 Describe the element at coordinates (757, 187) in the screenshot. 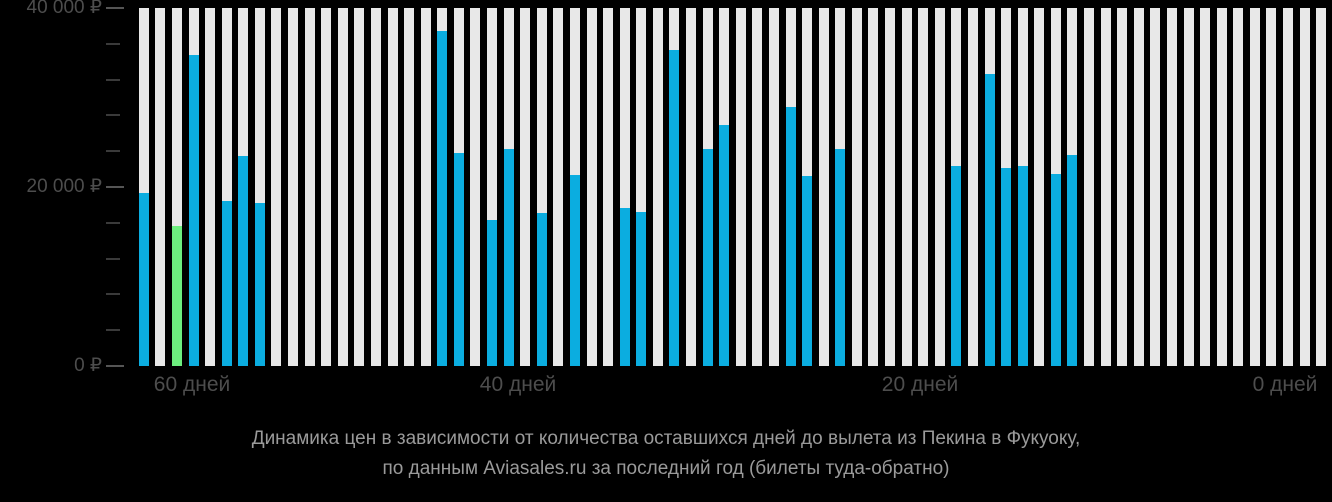

I see `column-track` at that location.